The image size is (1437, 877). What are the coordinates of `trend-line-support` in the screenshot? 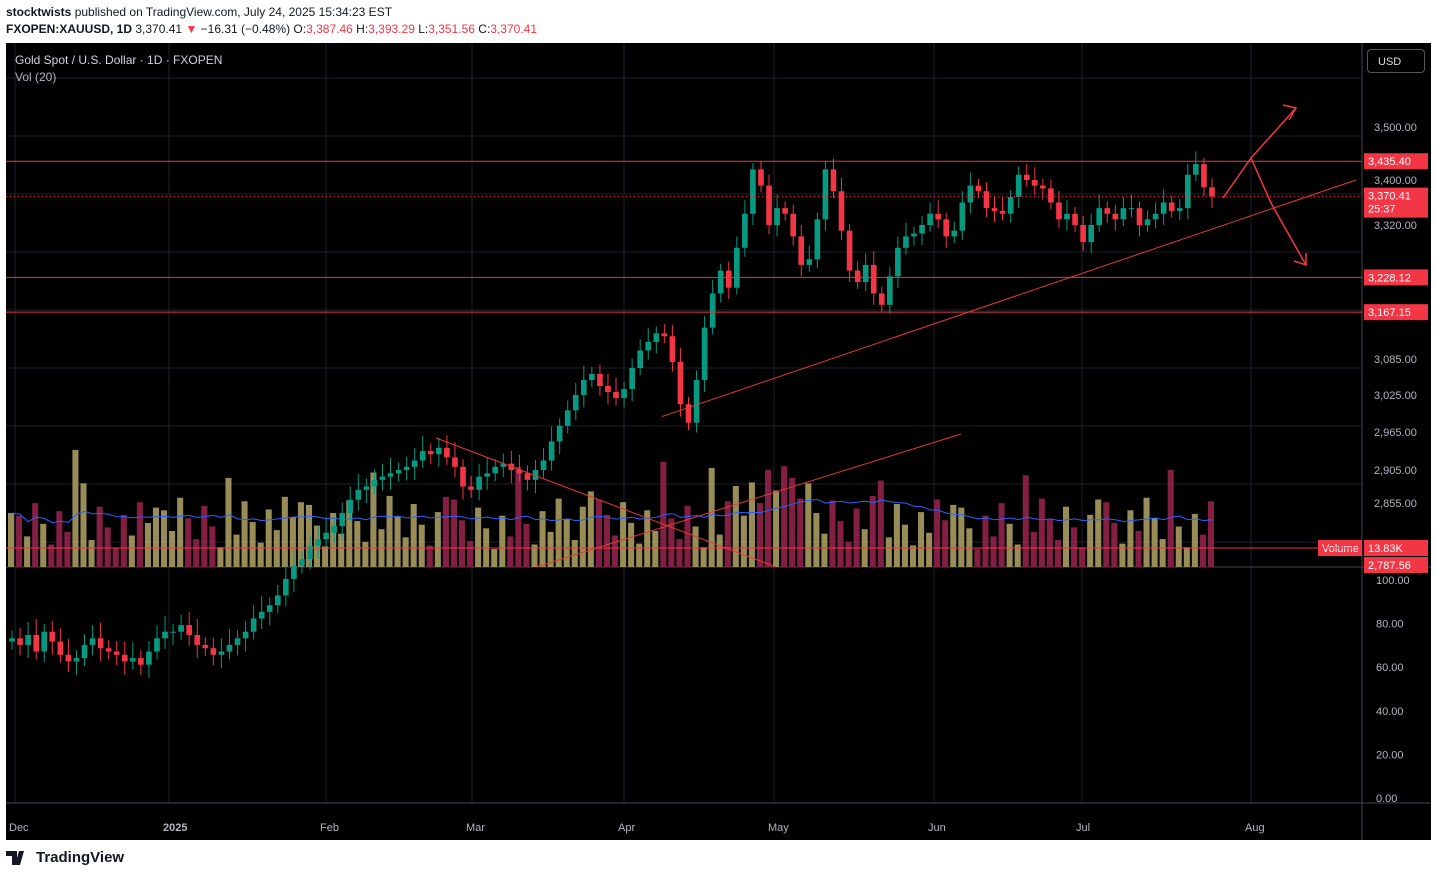 It's located at (1009, 298).